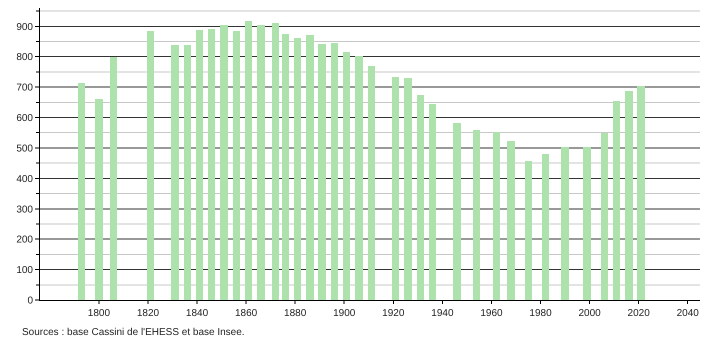  Describe the element at coordinates (590, 313) in the screenshot. I see `x-tick-label: 2000` at that location.